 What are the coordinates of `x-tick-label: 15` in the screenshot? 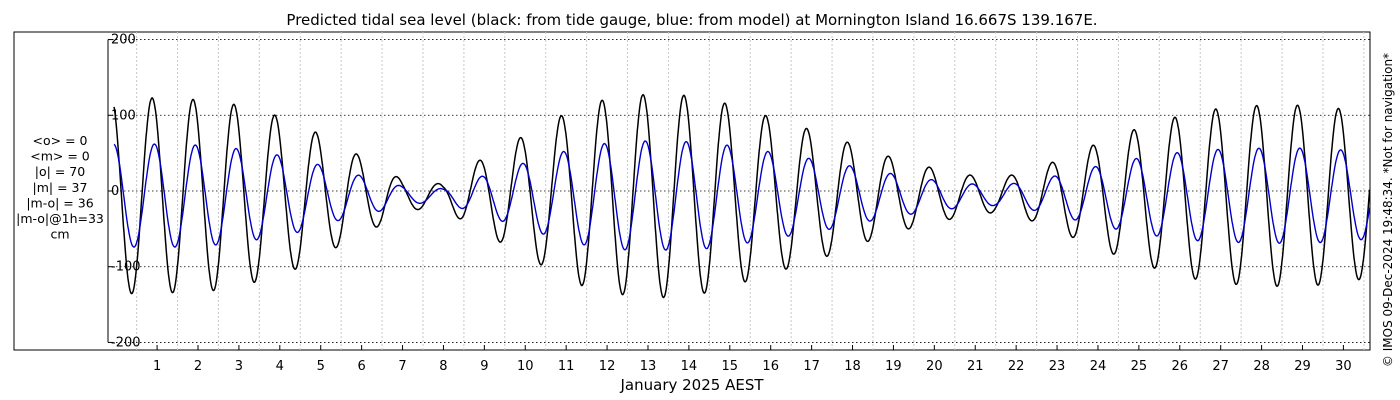 It's located at (730, 366).